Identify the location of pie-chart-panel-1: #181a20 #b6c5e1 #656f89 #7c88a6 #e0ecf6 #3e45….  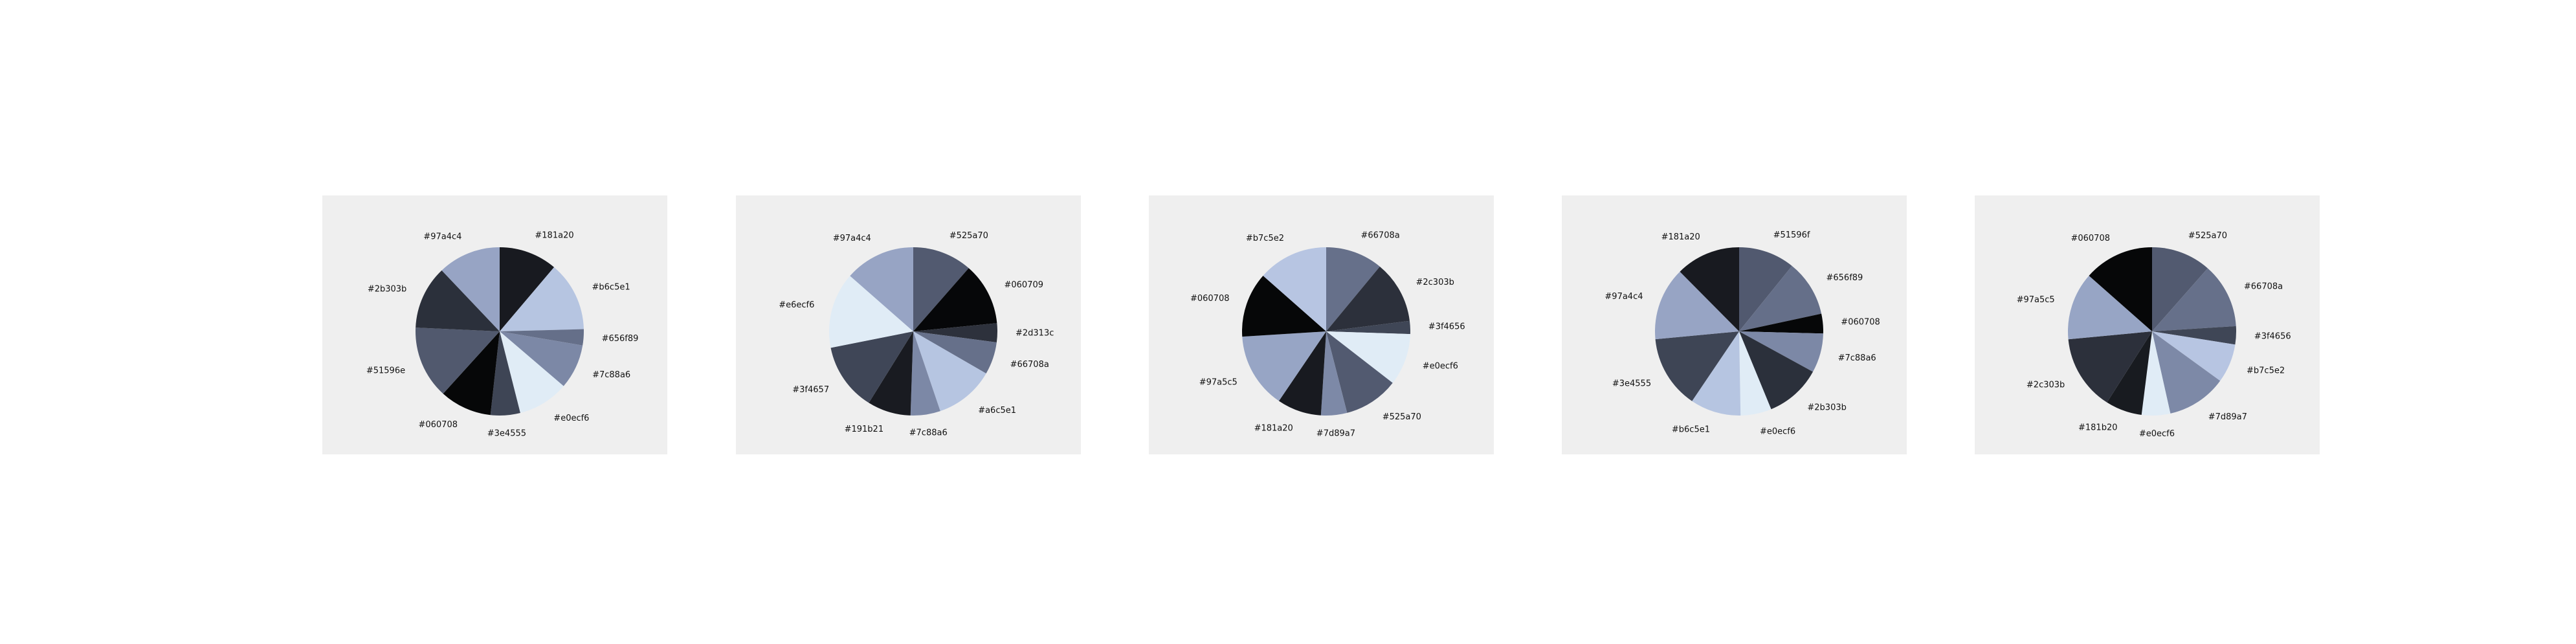
(494, 324).